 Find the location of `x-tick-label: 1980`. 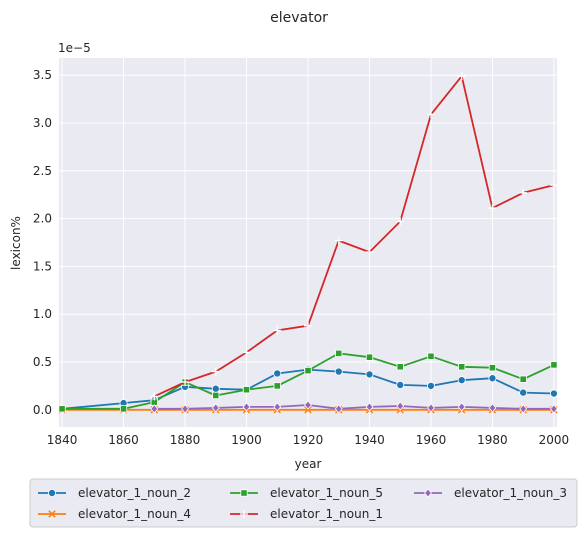

x-tick-label: 1980 is located at coordinates (492, 440).